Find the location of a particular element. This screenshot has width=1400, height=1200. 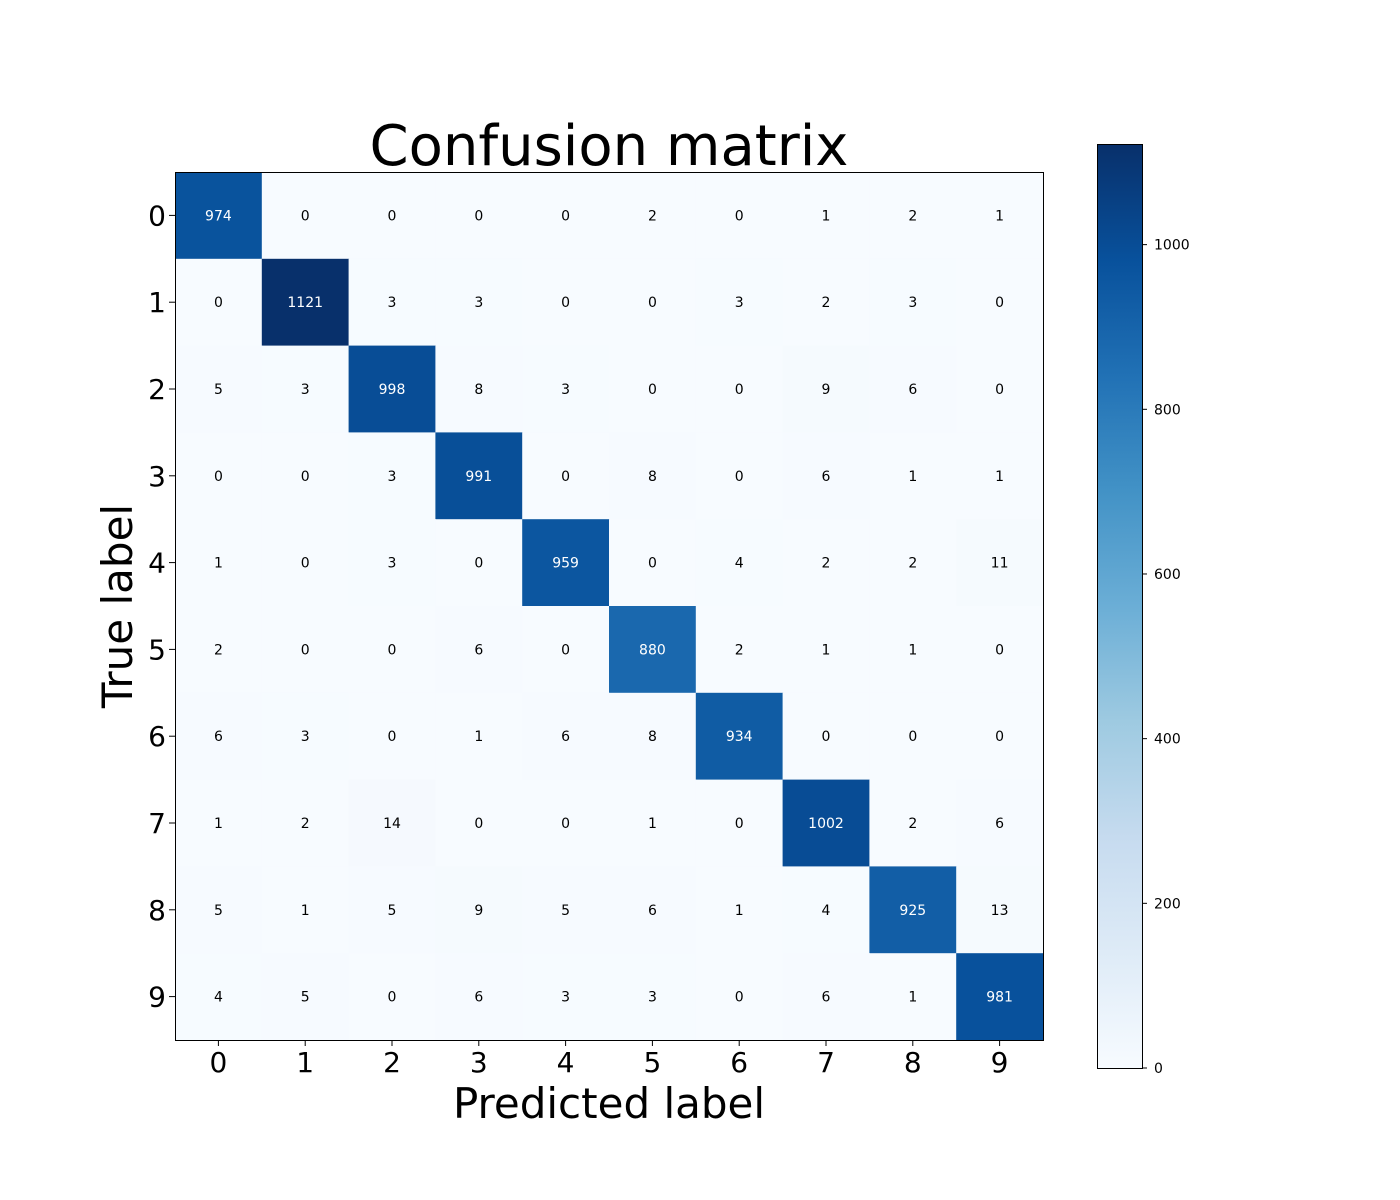

cell-value-r3-c1: 0 is located at coordinates (305, 477).